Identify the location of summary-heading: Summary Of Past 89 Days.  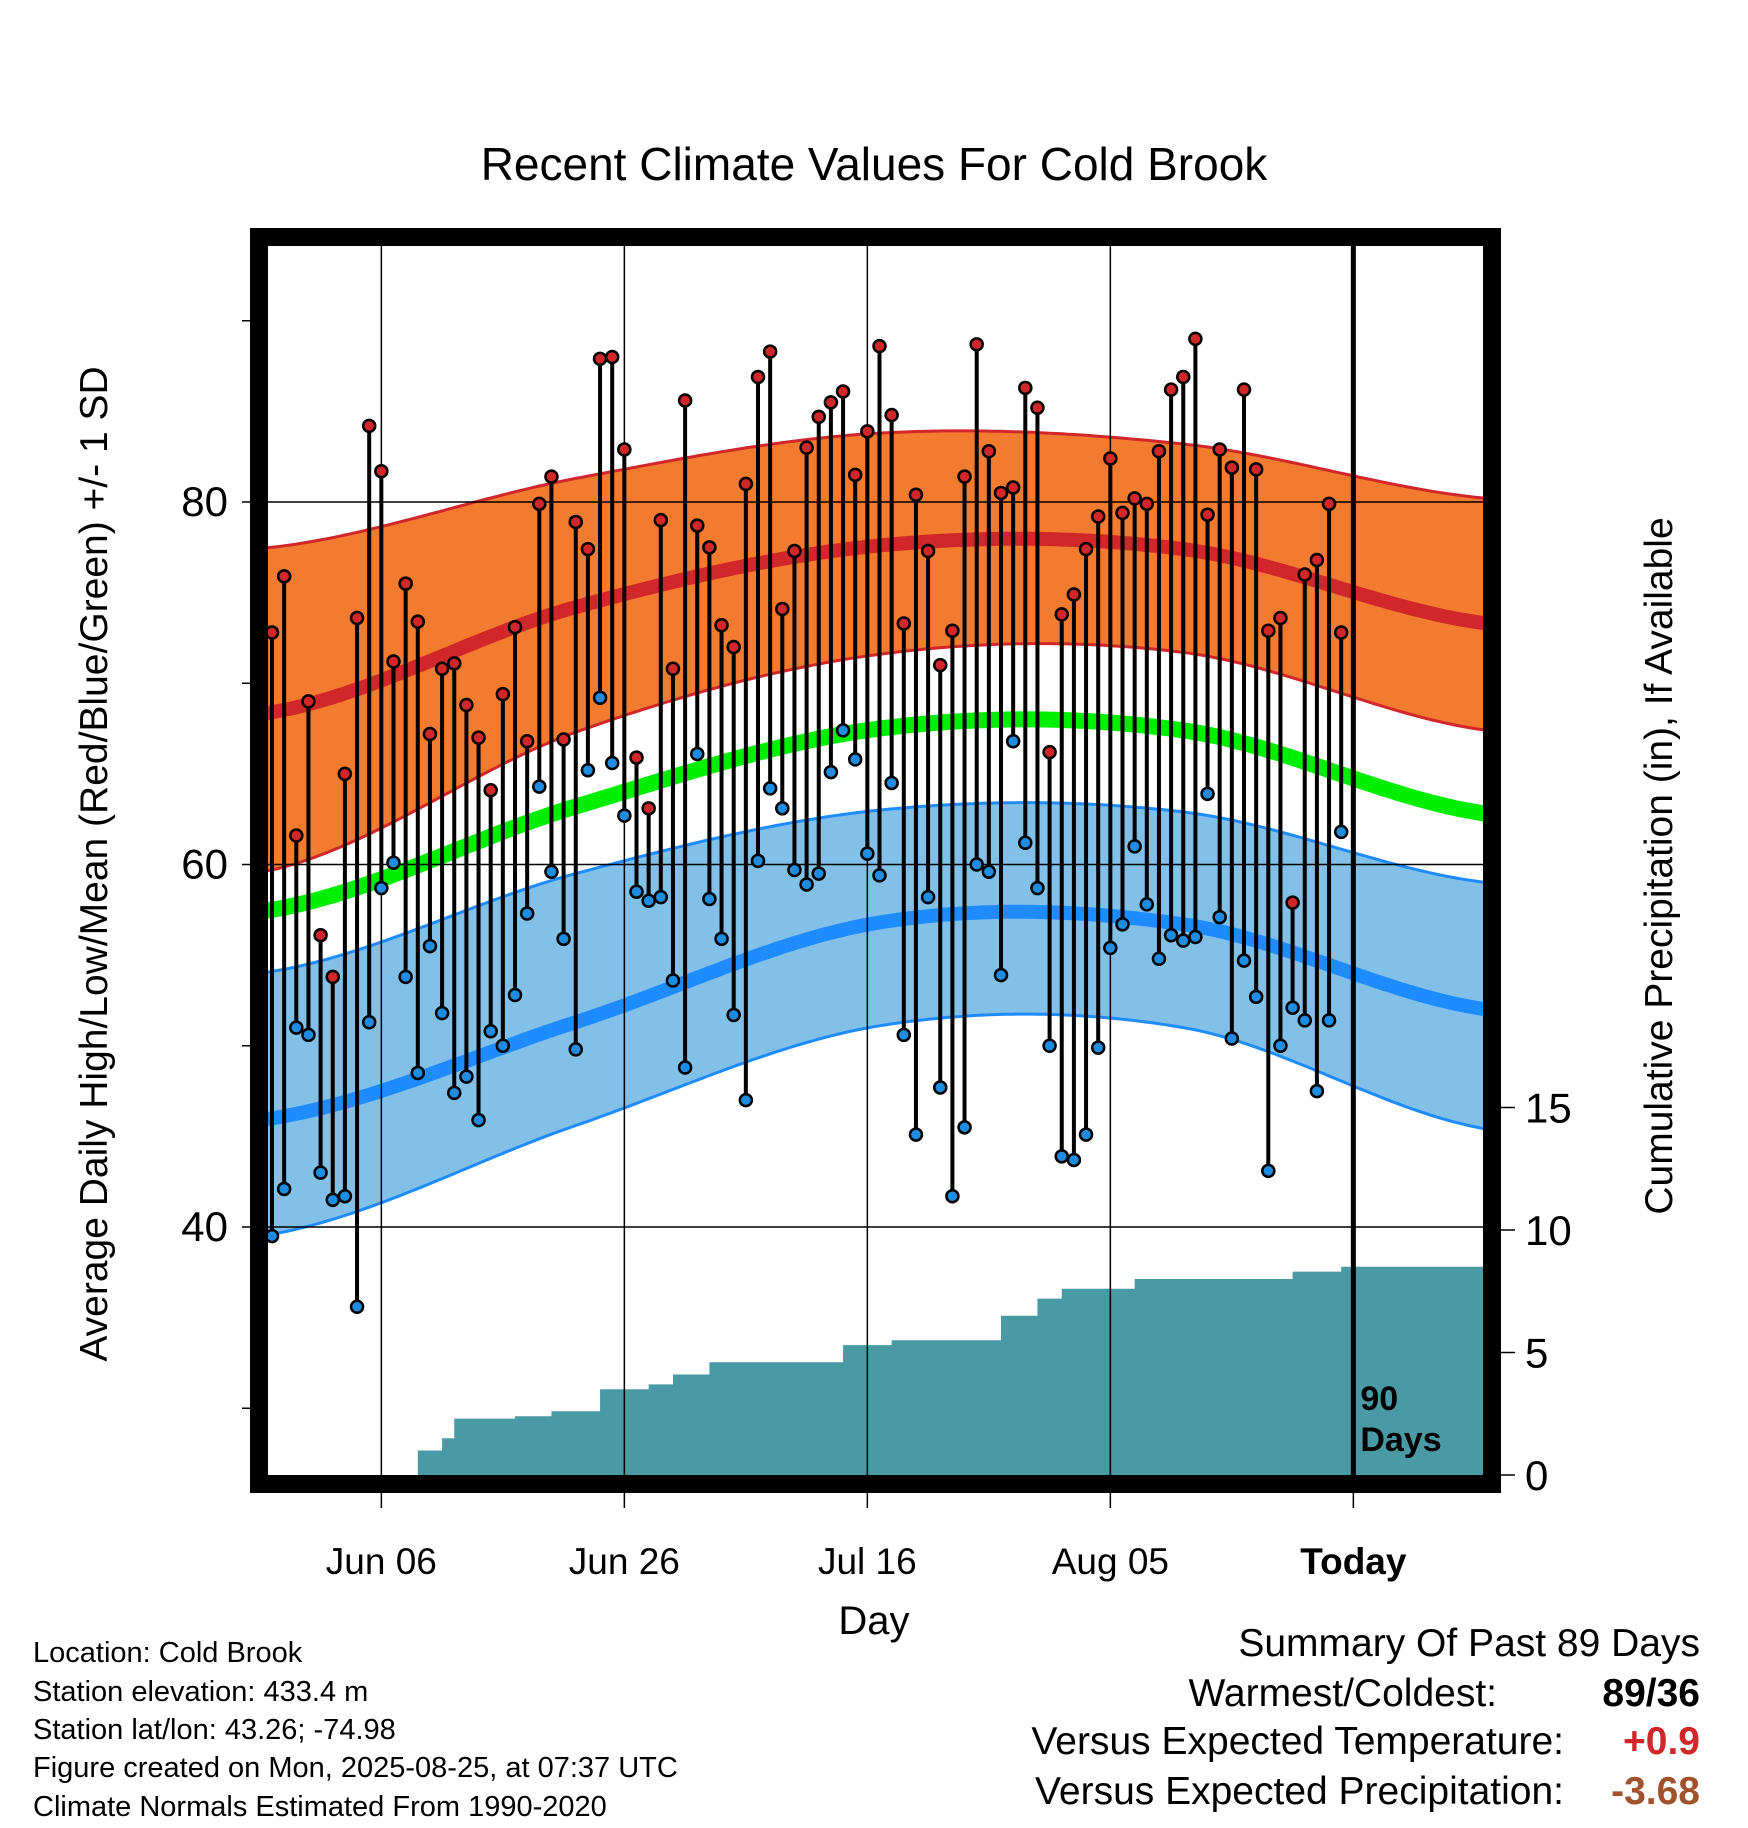
(1469, 1643).